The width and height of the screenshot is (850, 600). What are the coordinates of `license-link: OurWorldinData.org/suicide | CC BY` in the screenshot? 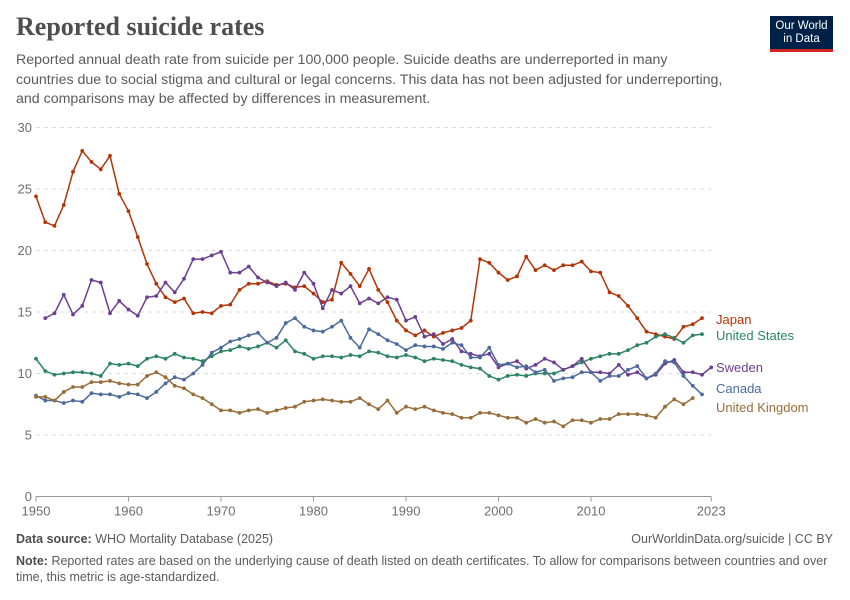 It's located at (732, 539).